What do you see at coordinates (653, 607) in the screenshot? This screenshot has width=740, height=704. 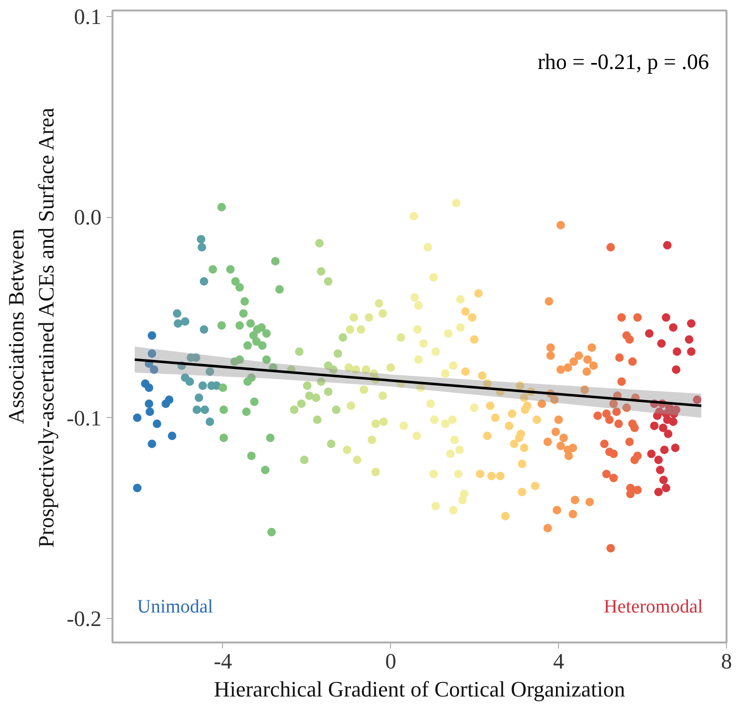 I see `annotation: Heteromodal` at bounding box center [653, 607].